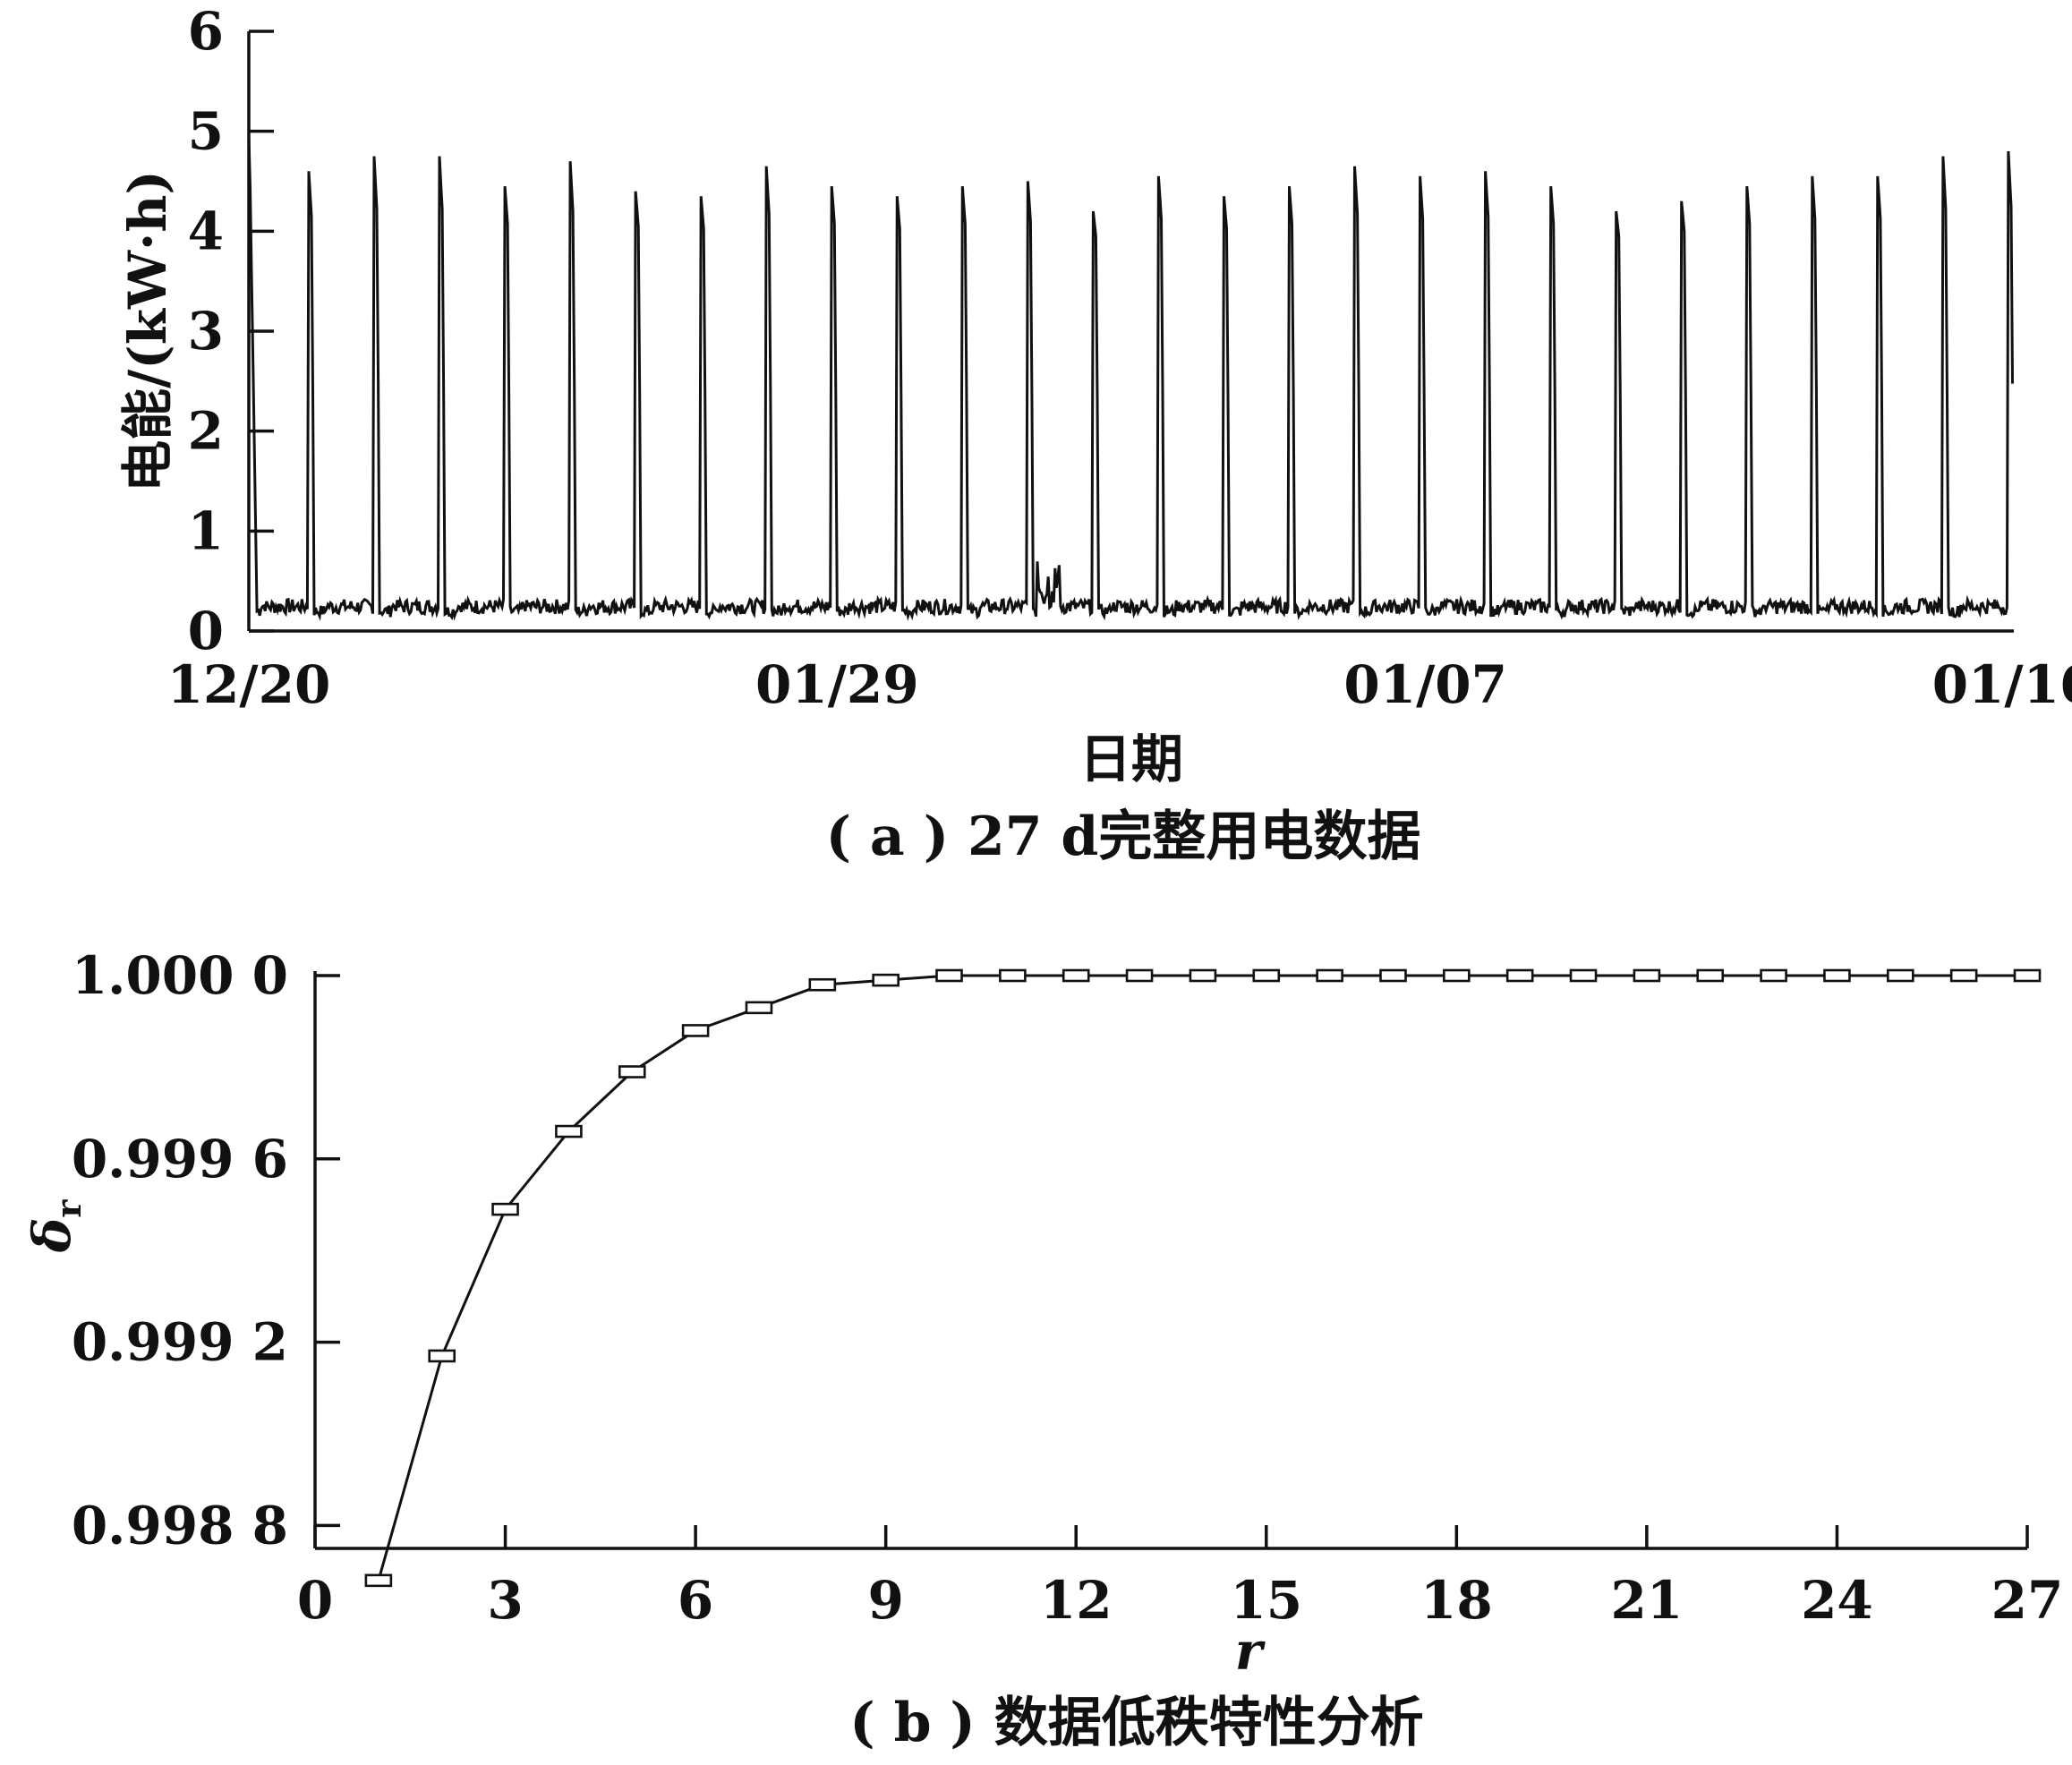 Image resolution: width=2072 pixels, height=1765 pixels. What do you see at coordinates (1837, 1600) in the screenshot?
I see `chart-b-x-tick-label: 24` at bounding box center [1837, 1600].